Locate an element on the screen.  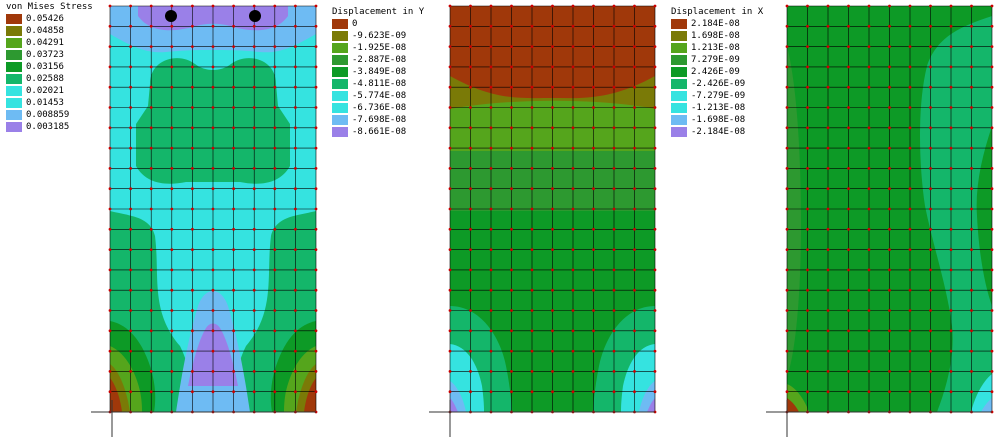
color-swatch is located at coordinates (340, 36).